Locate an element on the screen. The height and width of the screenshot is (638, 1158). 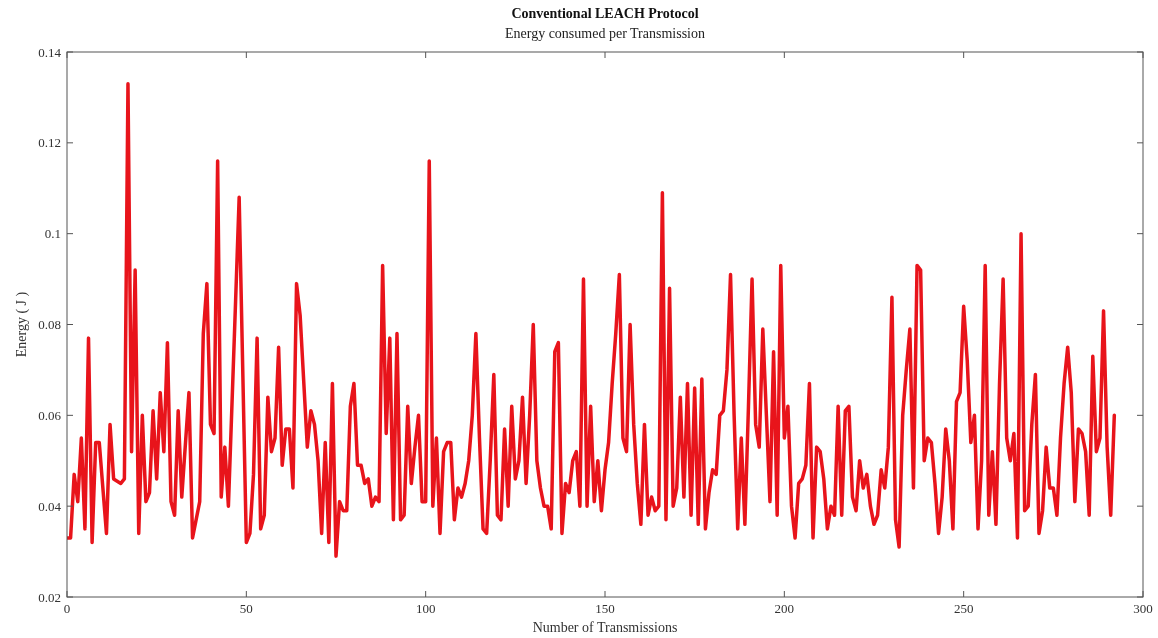
x-axis-title: Number of Transmissions is located at coordinates (605, 627).